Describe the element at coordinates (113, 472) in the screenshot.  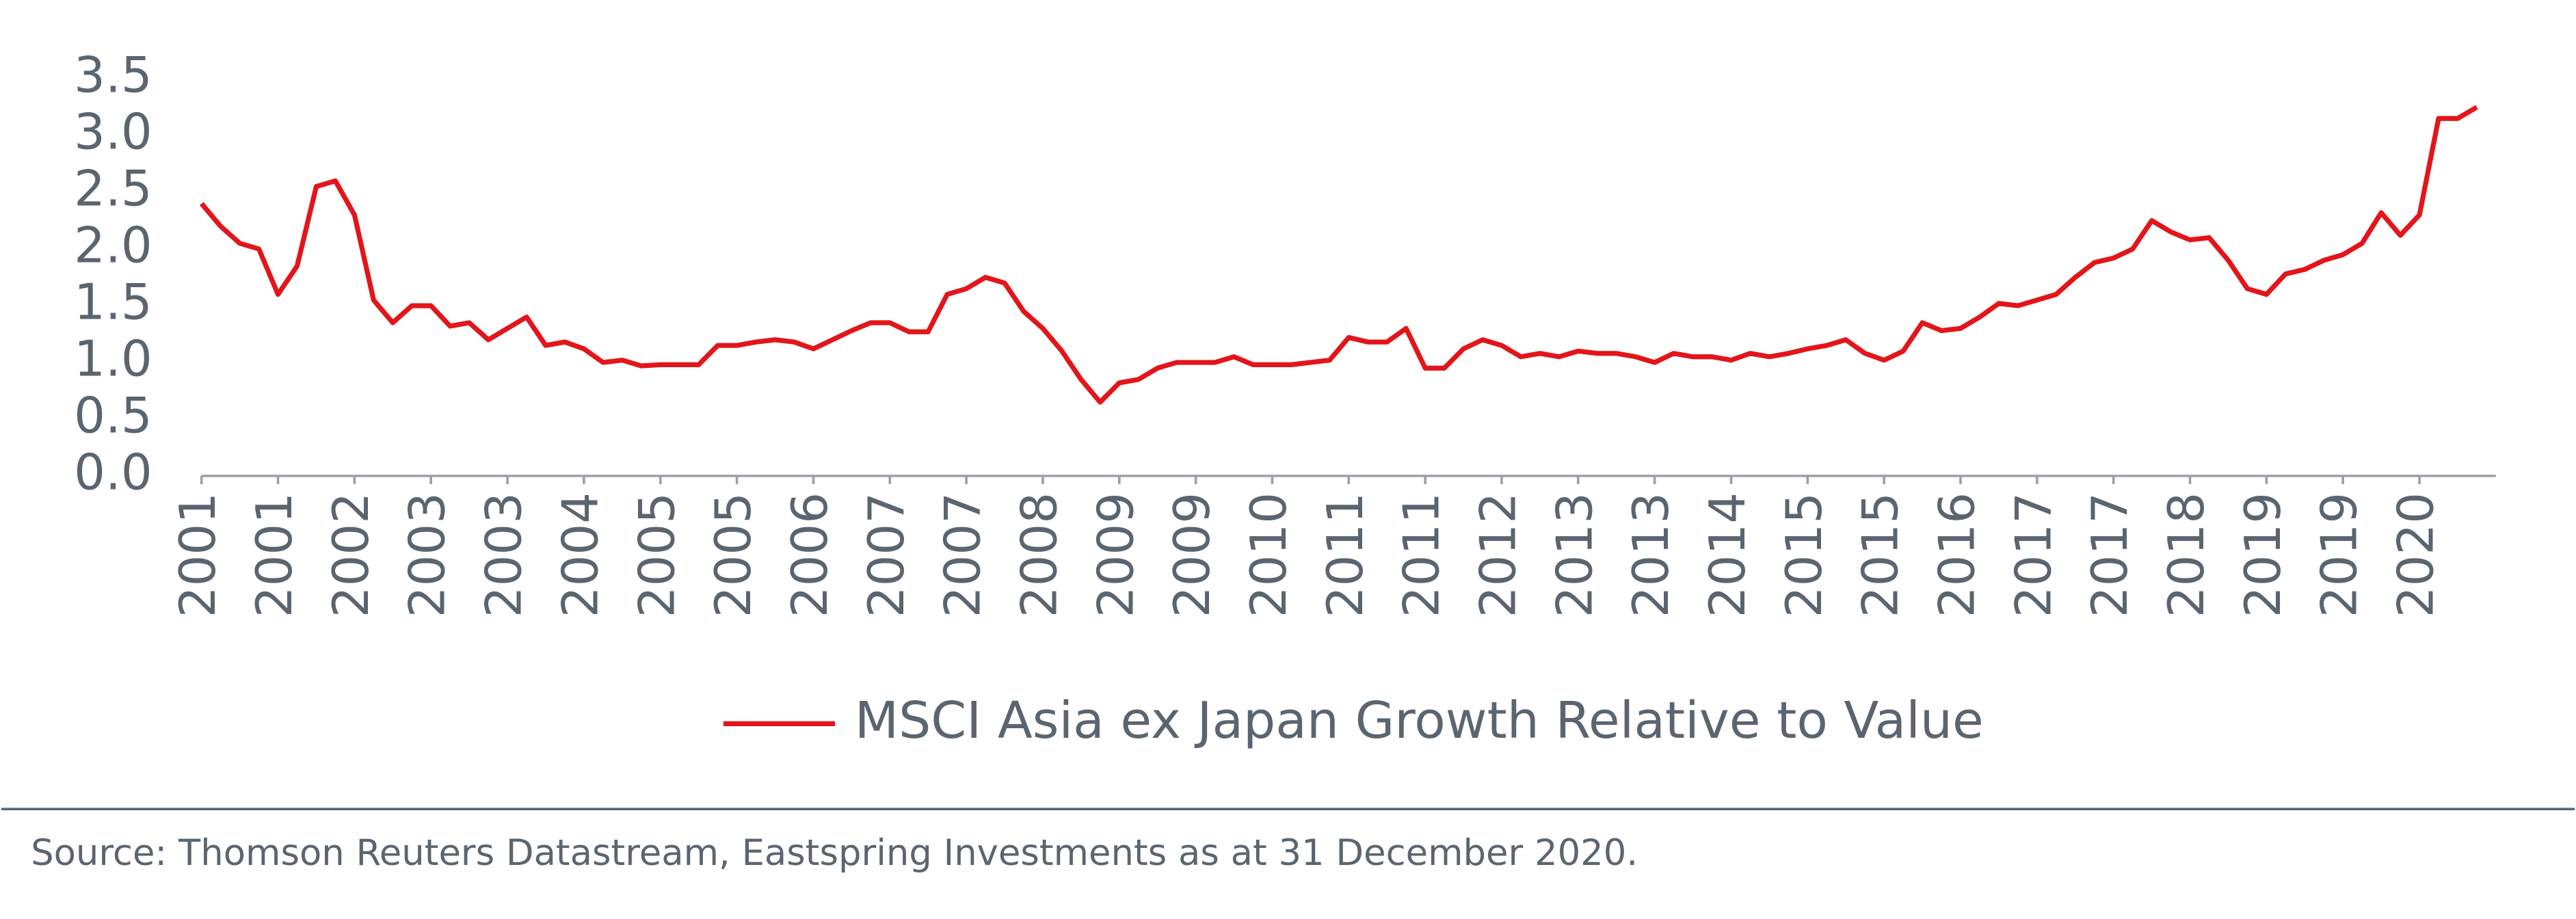
I see `y-tick-label: 0.0` at that location.